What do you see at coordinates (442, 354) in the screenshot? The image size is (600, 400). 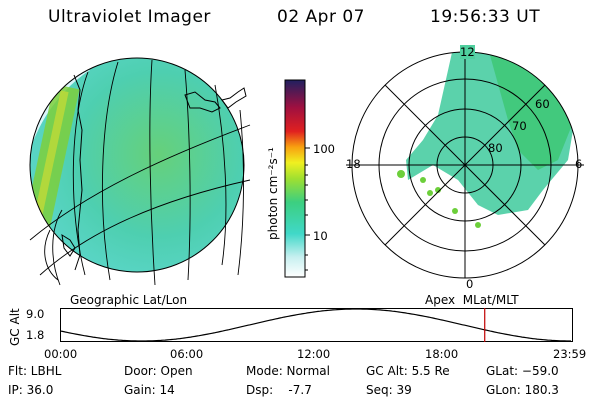 I see `timeline-xtick-3: 18:00` at bounding box center [442, 354].